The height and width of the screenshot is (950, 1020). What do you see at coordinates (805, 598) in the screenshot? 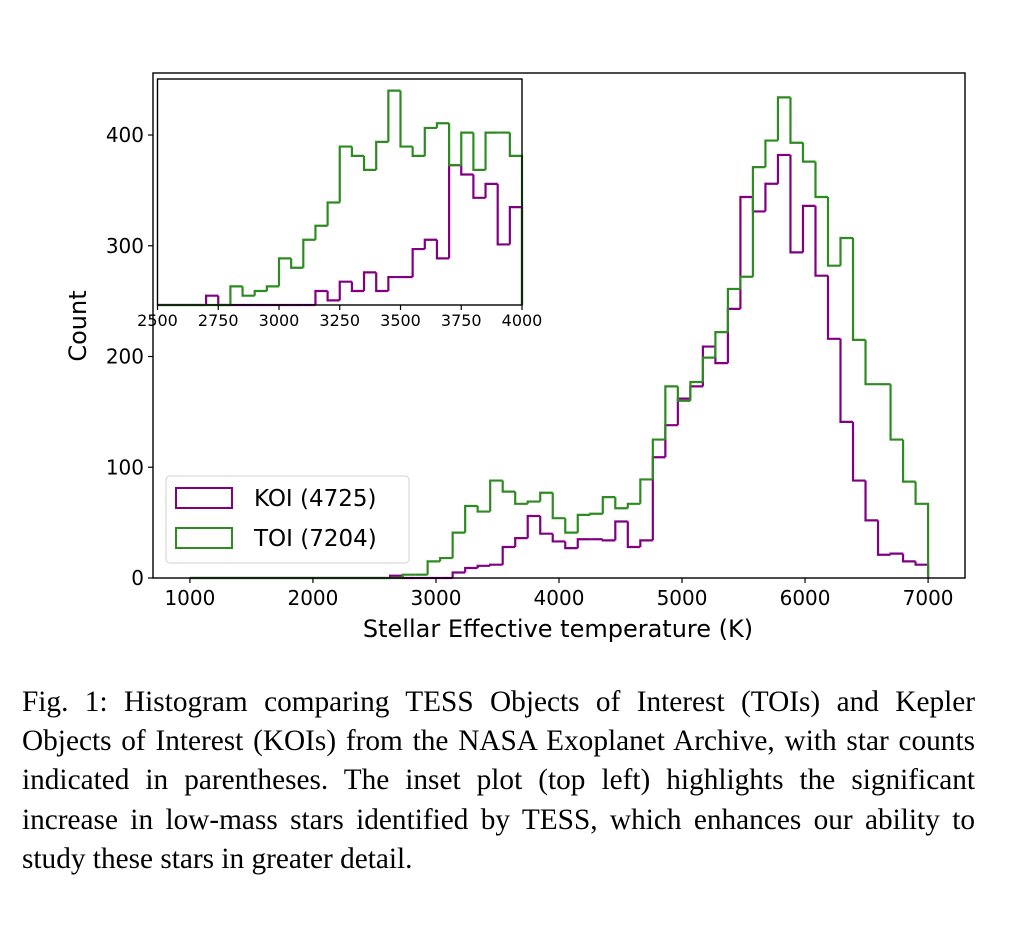
I see `main-x-tick-label: 6000` at bounding box center [805, 598].